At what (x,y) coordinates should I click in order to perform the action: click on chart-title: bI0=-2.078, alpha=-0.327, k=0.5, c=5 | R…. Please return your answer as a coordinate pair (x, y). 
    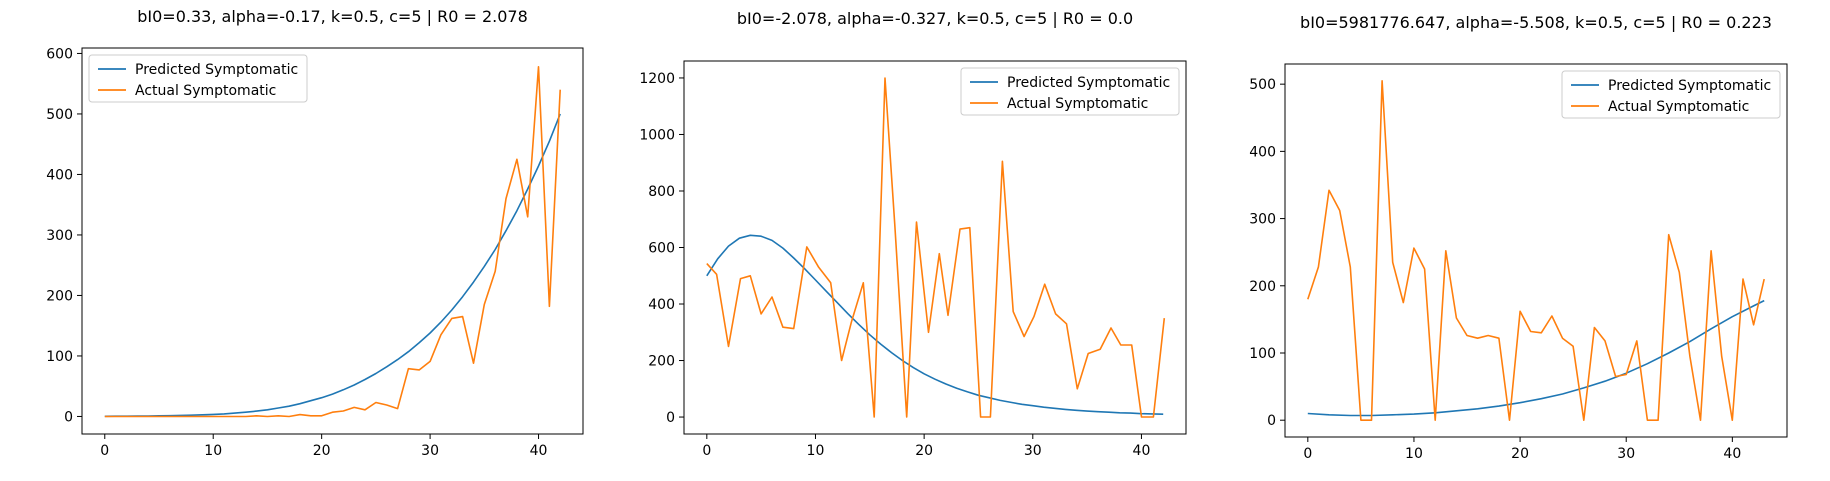
    Looking at the image, I should click on (935, 18).